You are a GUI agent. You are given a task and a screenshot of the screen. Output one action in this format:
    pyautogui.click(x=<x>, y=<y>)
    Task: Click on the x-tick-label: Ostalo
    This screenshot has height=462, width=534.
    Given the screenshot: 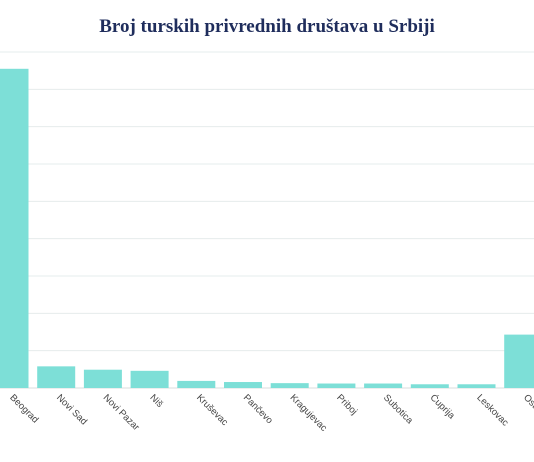 What is the action you would take?
    pyautogui.click(x=527, y=405)
    